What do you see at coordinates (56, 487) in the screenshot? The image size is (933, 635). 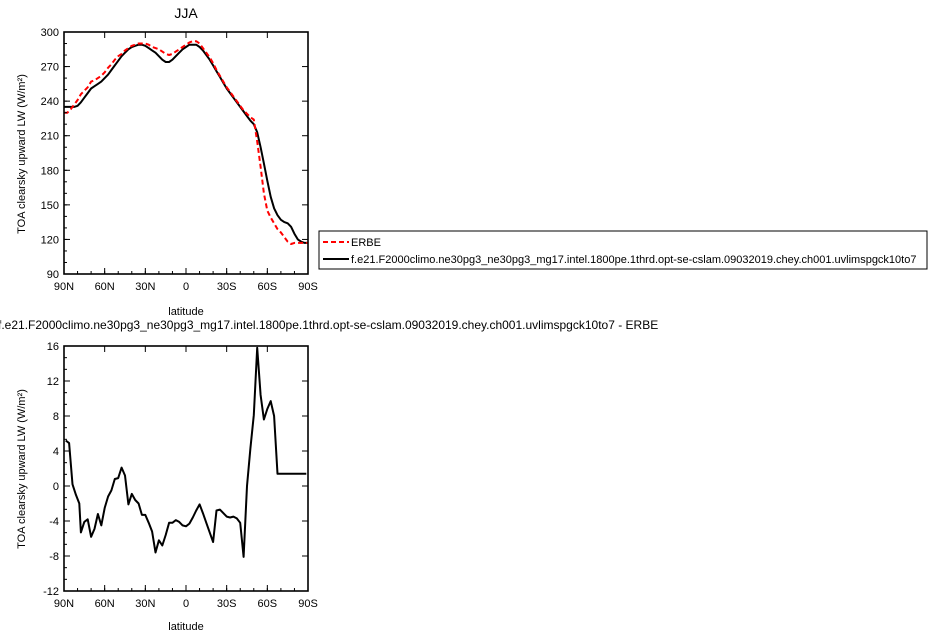 I see `y-tick-label: 0` at bounding box center [56, 487].